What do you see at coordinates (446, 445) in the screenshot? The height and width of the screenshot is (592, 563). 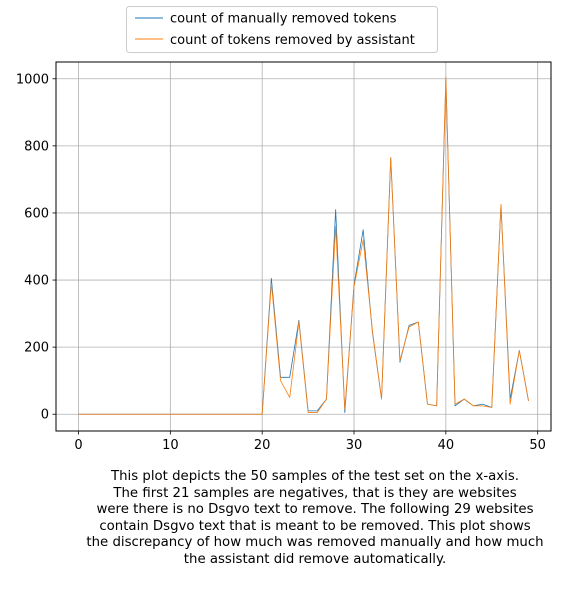 I see `x-tick-label: 40` at bounding box center [446, 445].